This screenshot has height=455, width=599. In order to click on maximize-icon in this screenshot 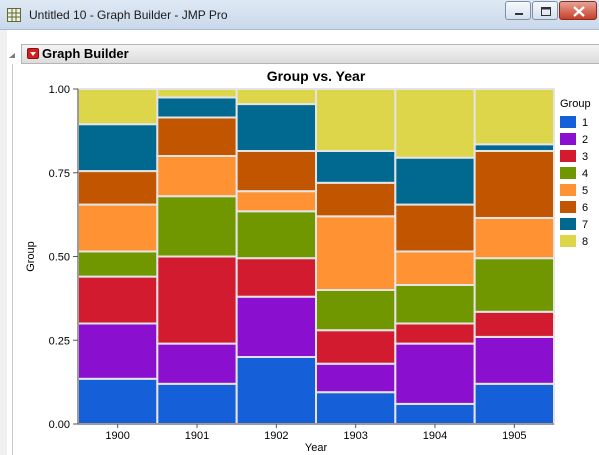, I will do `click(546, 11)`.